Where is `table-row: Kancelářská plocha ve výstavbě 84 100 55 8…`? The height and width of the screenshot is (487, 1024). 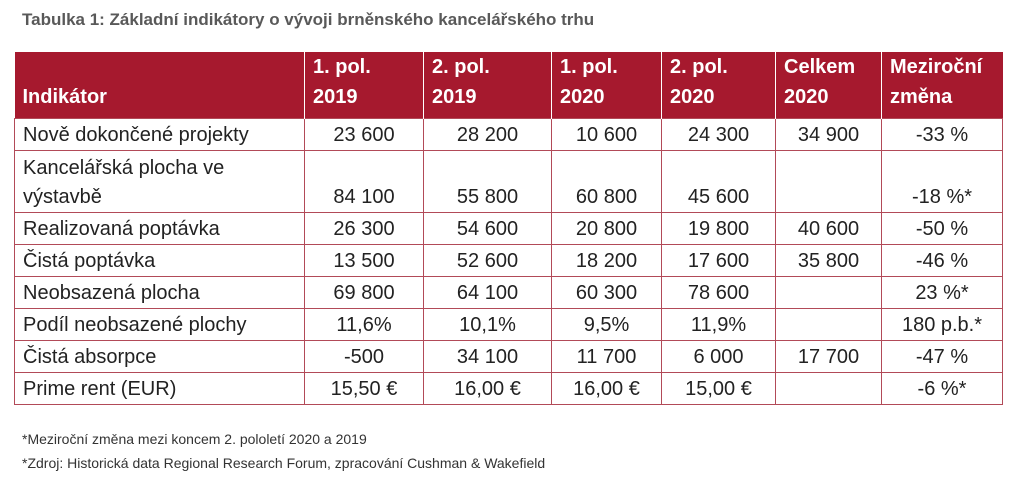
table-row: Kancelářská plocha ve výstavbě 84 100 55 8… is located at coordinates (508, 181).